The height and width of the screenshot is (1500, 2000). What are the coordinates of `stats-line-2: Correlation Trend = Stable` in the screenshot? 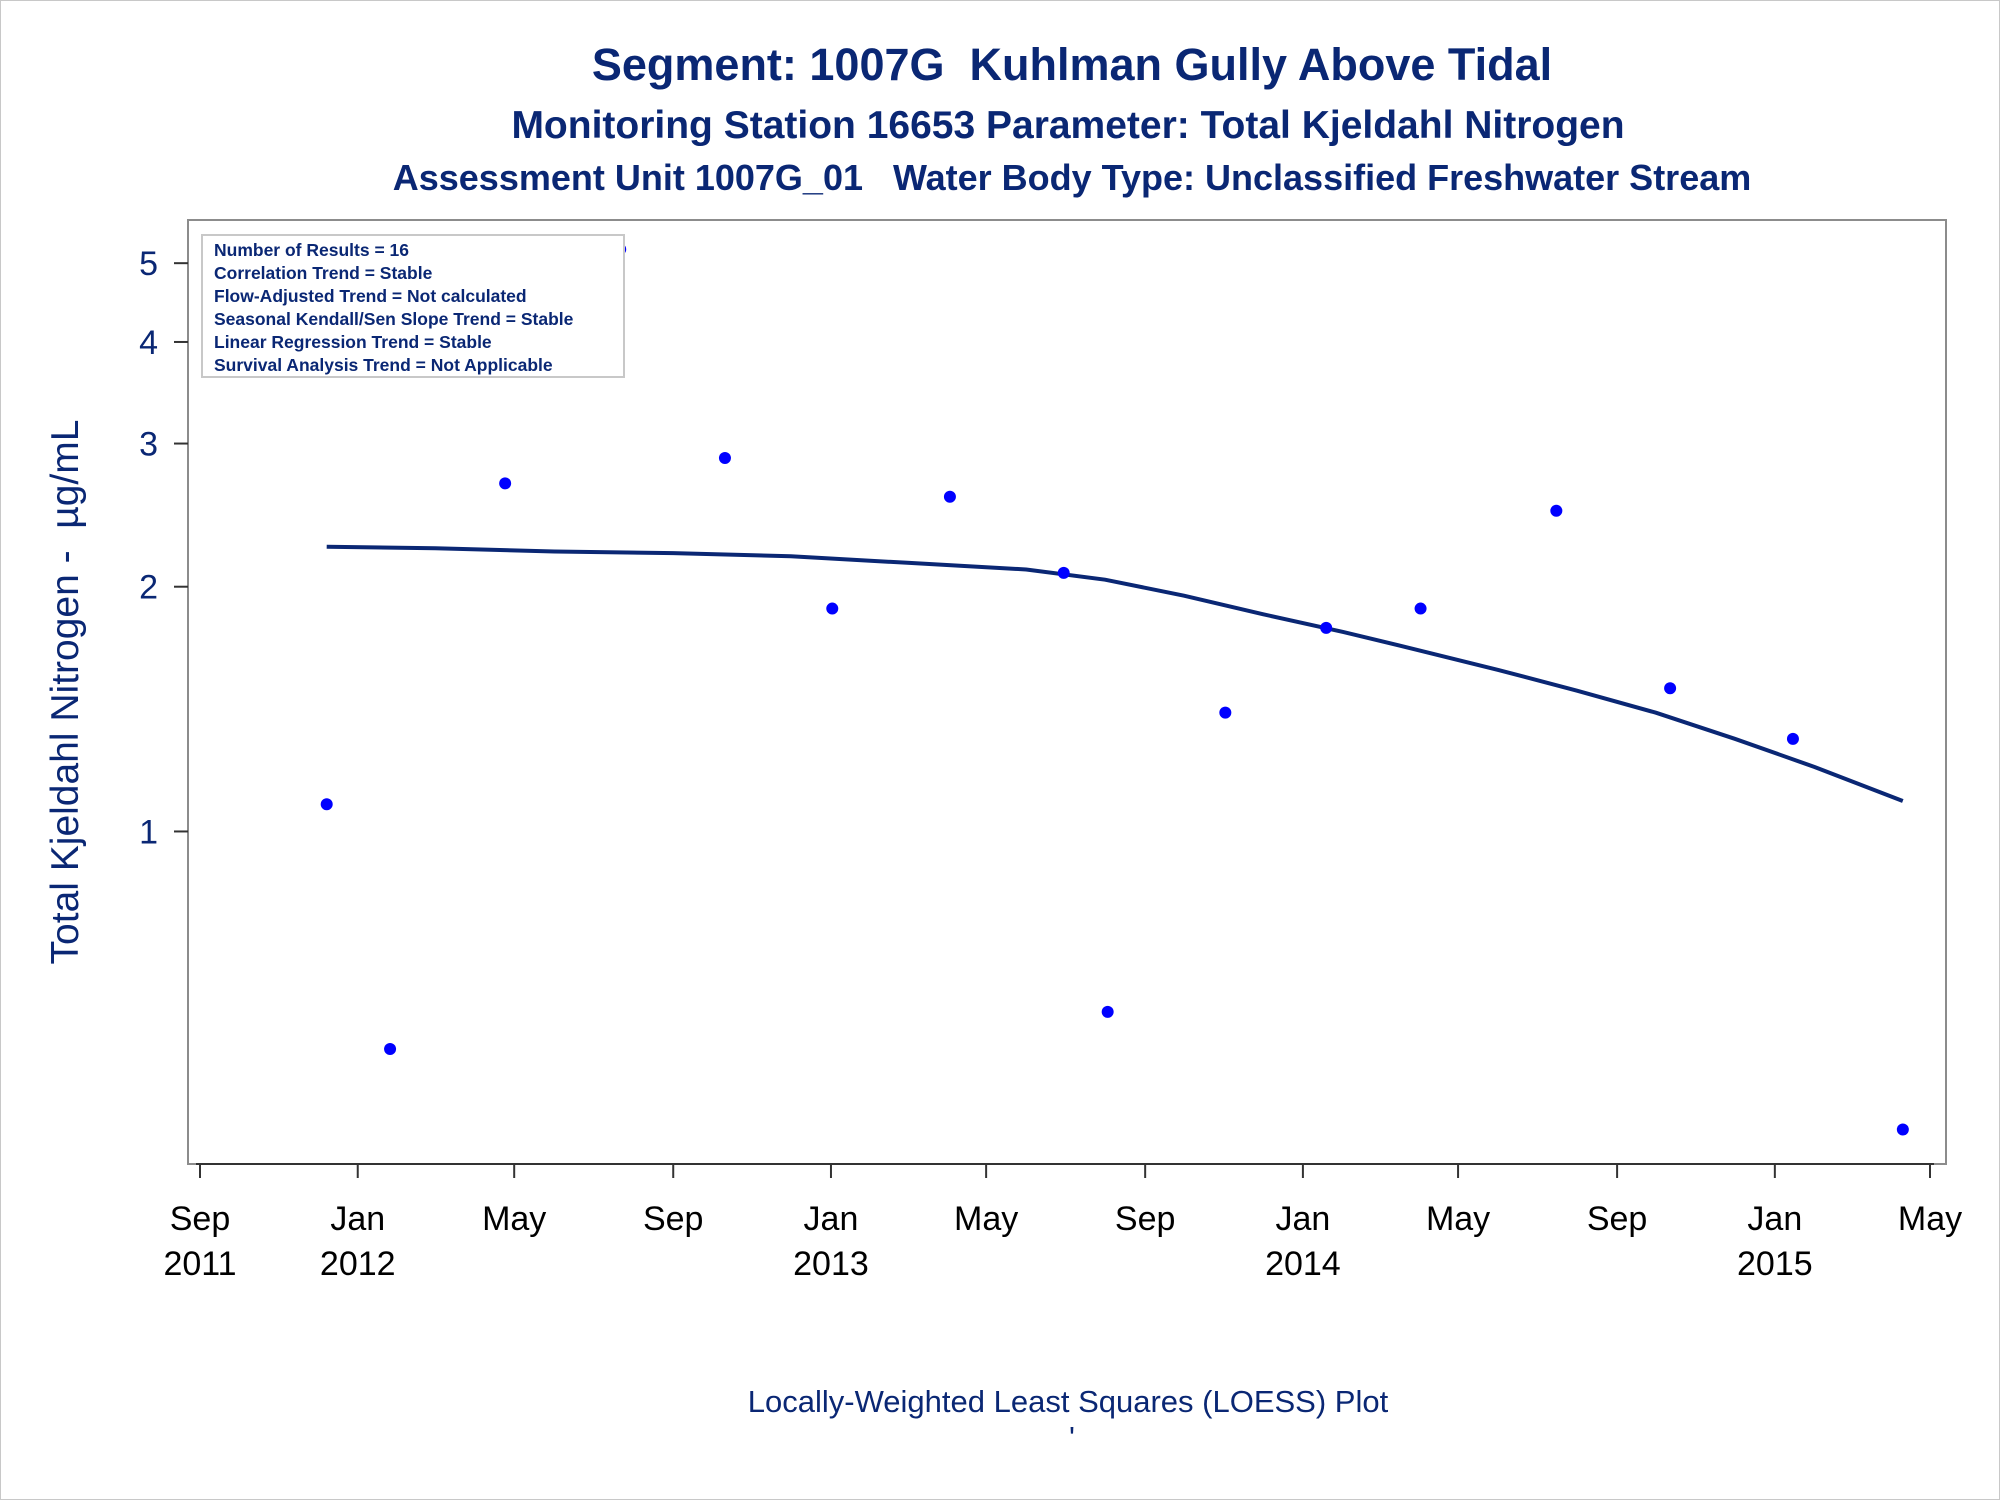 It's located at (323, 273).